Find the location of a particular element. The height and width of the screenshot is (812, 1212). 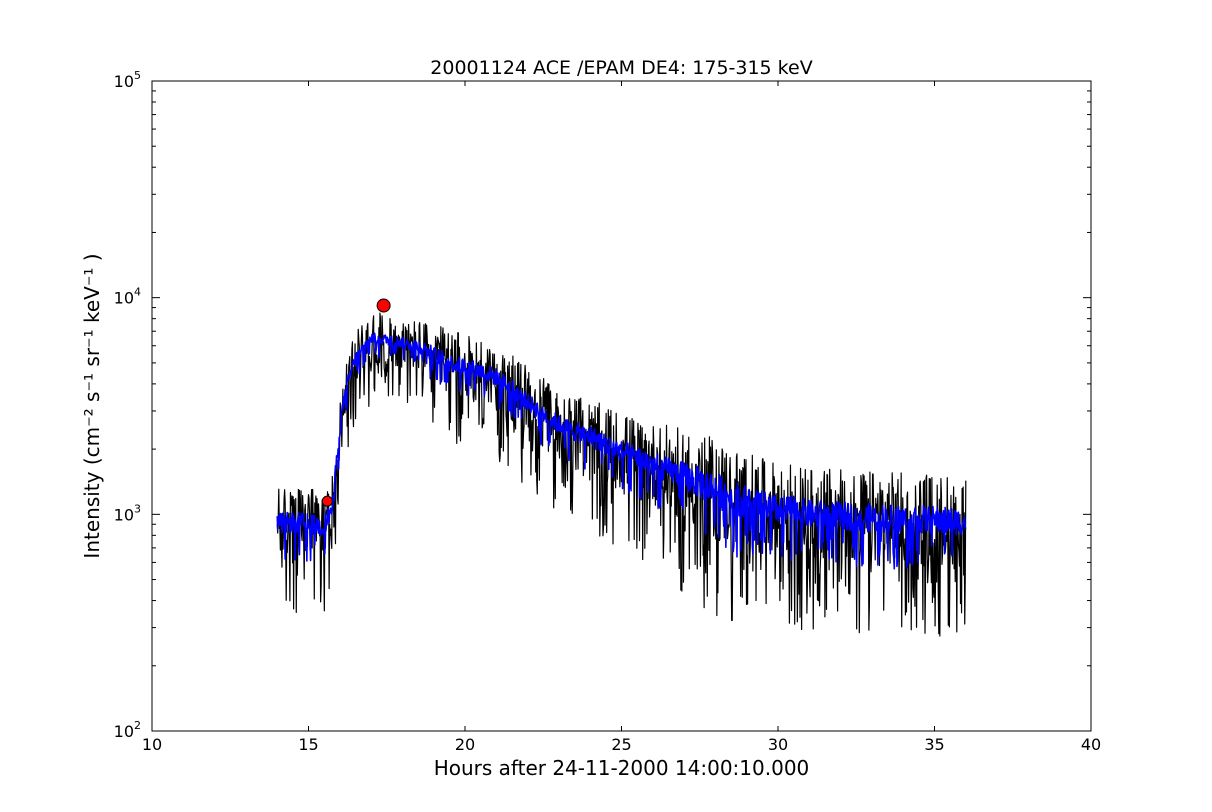

x-tick-label: 20 is located at coordinates (465, 744).